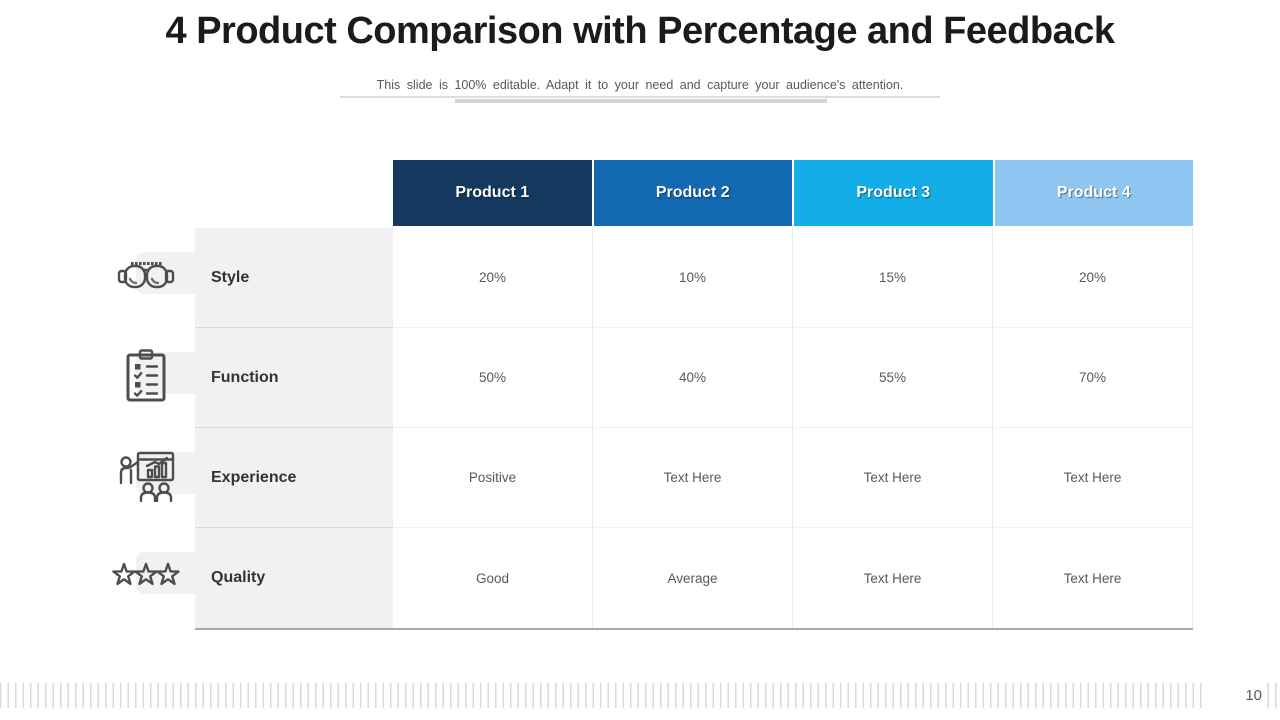 Image resolution: width=1280 pixels, height=720 pixels. Describe the element at coordinates (1093, 193) in the screenshot. I see `column-header-product-4: Product 4` at that location.